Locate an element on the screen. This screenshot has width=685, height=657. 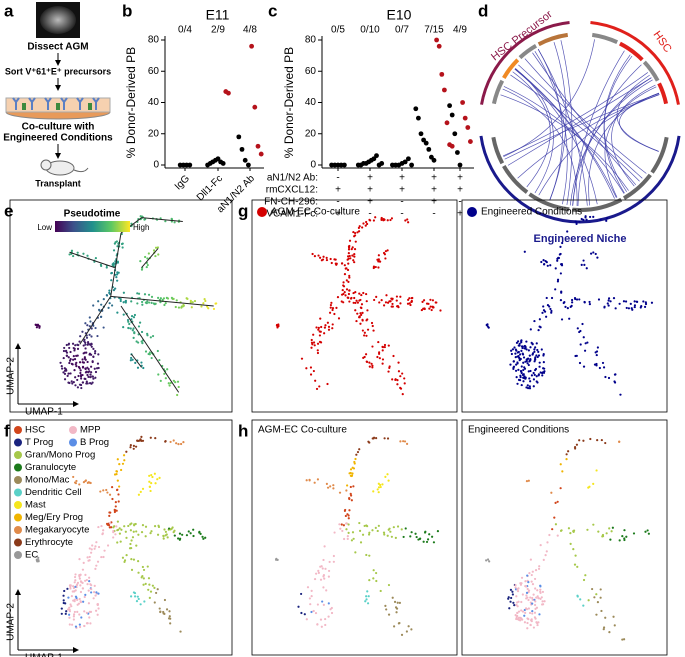
condition-sign: - is located at coordinates (401, 202).